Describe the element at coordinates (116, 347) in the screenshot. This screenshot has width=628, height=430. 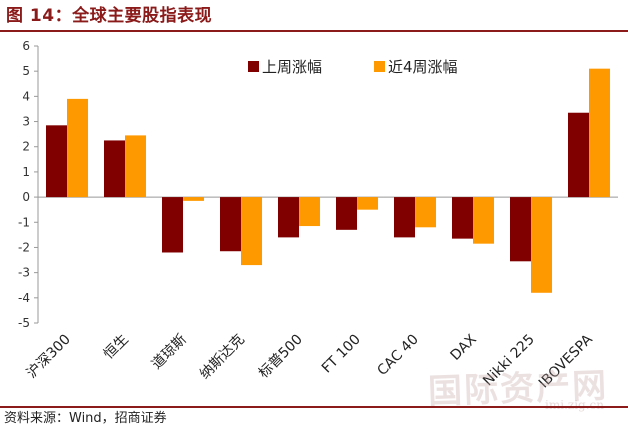
I see `x-tick-label: 恒生` at that location.